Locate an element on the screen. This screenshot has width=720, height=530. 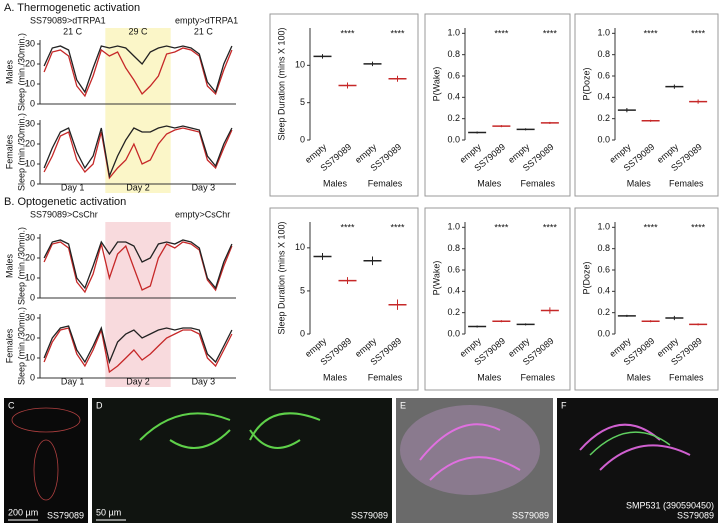
image-f is located at coordinates (637, 460).